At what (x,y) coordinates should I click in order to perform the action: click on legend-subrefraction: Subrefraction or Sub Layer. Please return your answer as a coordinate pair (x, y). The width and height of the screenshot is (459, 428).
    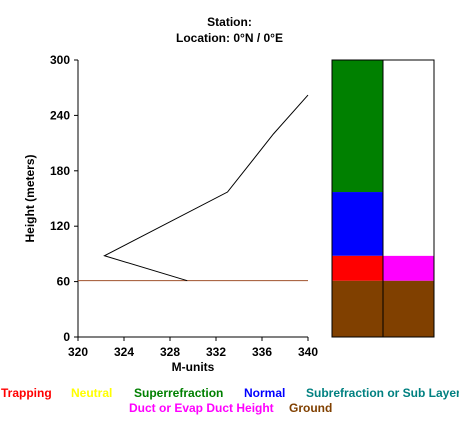
    Looking at the image, I should click on (382, 393).